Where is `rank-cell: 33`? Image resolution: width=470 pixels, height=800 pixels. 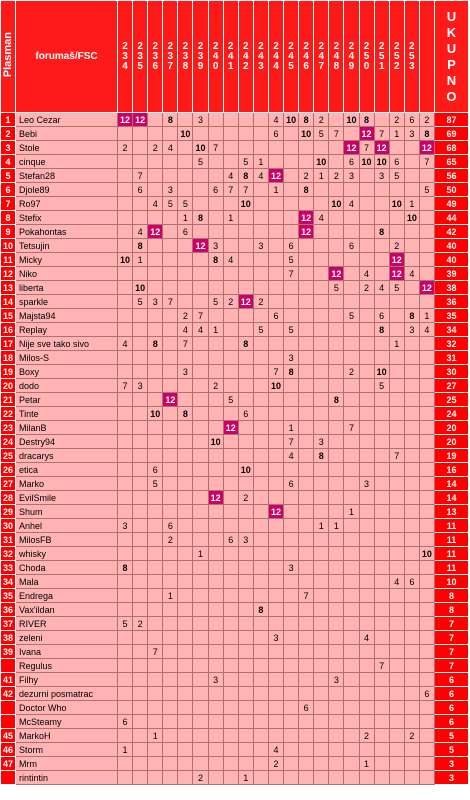 rank-cell: 33 is located at coordinates (8, 567).